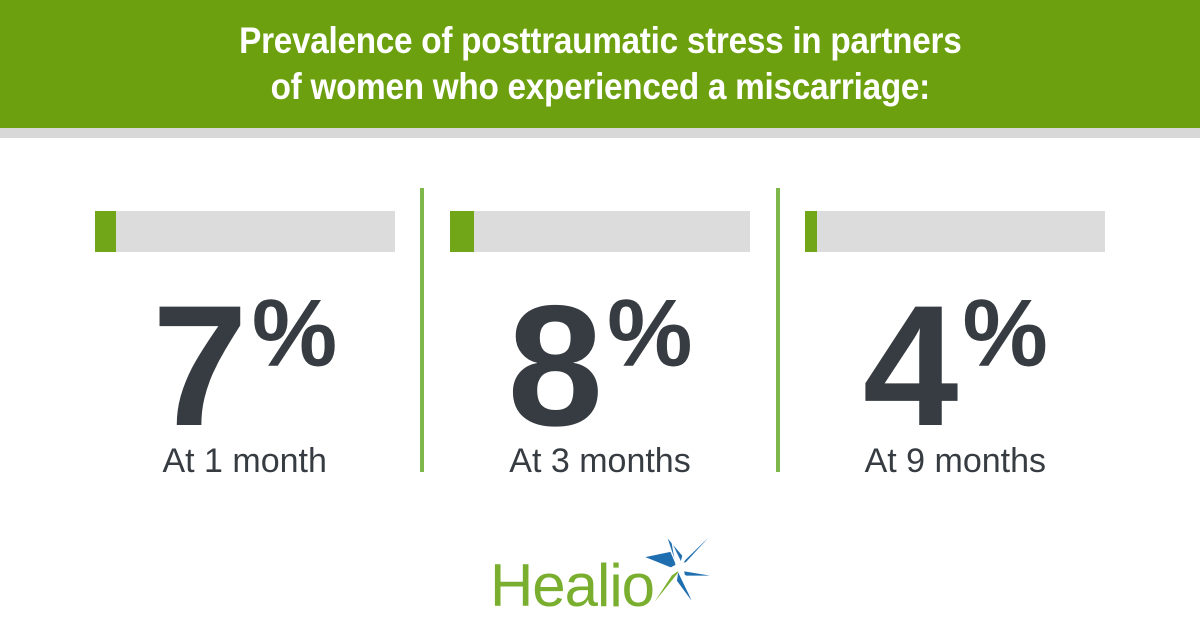 Image resolution: width=1200 pixels, height=630 pixels. I want to click on page-title-line-2: of women who experienced a miscarriage:, so click(600, 86).